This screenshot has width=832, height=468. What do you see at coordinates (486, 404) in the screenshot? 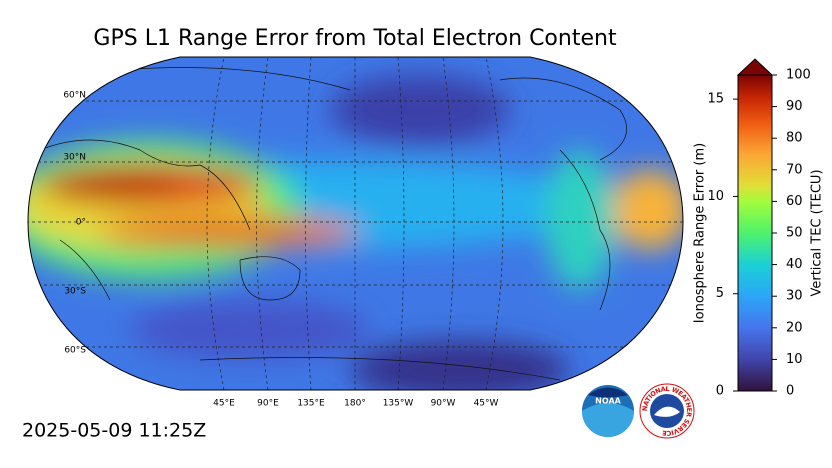
I see `lon-label: 45°W` at bounding box center [486, 404].